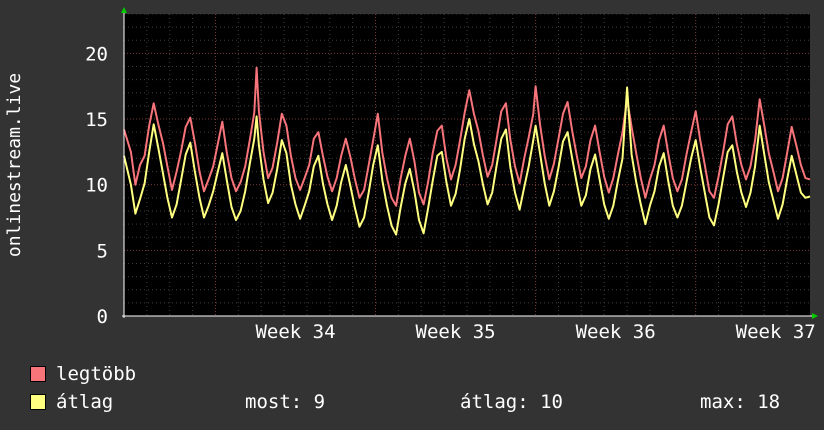  I want to click on x-axis-arrow, so click(815, 316).